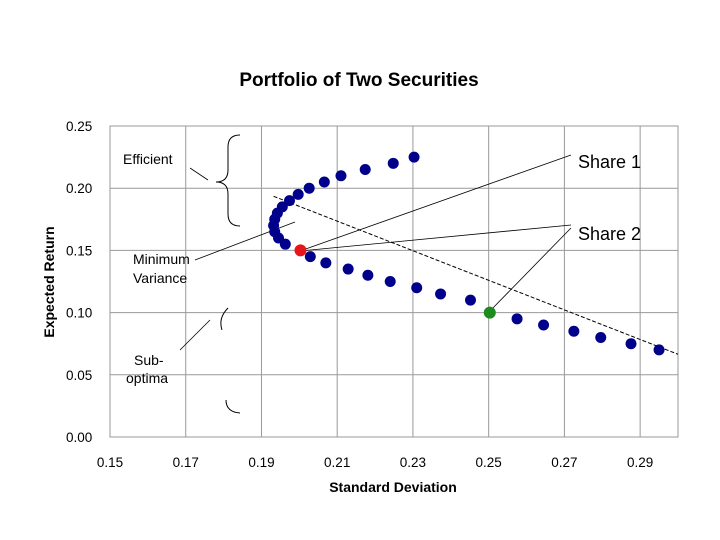  What do you see at coordinates (228, 180) in the screenshot?
I see `efficient-brace` at bounding box center [228, 180].